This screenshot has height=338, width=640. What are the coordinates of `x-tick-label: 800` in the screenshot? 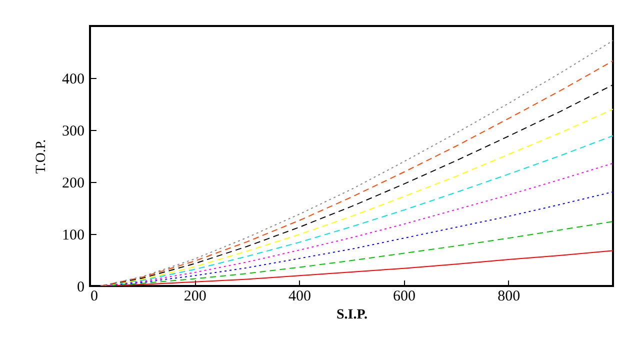 It's located at (509, 296).